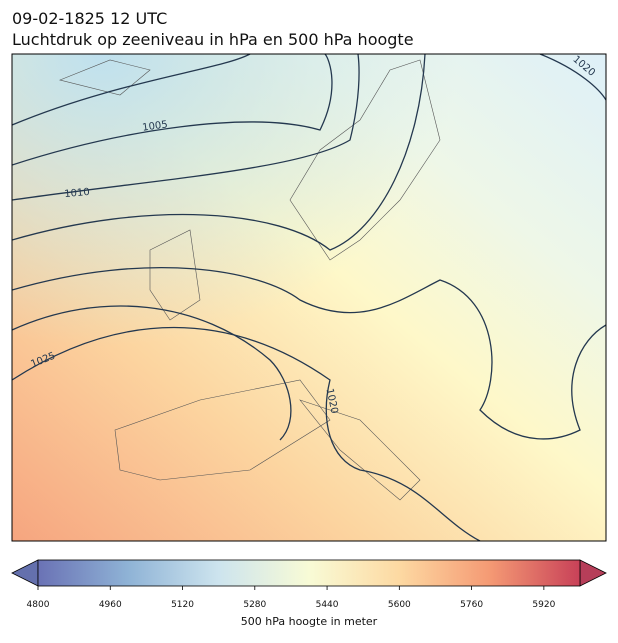 The width and height of the screenshot is (618, 643). What do you see at coordinates (309, 573) in the screenshot?
I see `colorbar-scale` at bounding box center [309, 573].